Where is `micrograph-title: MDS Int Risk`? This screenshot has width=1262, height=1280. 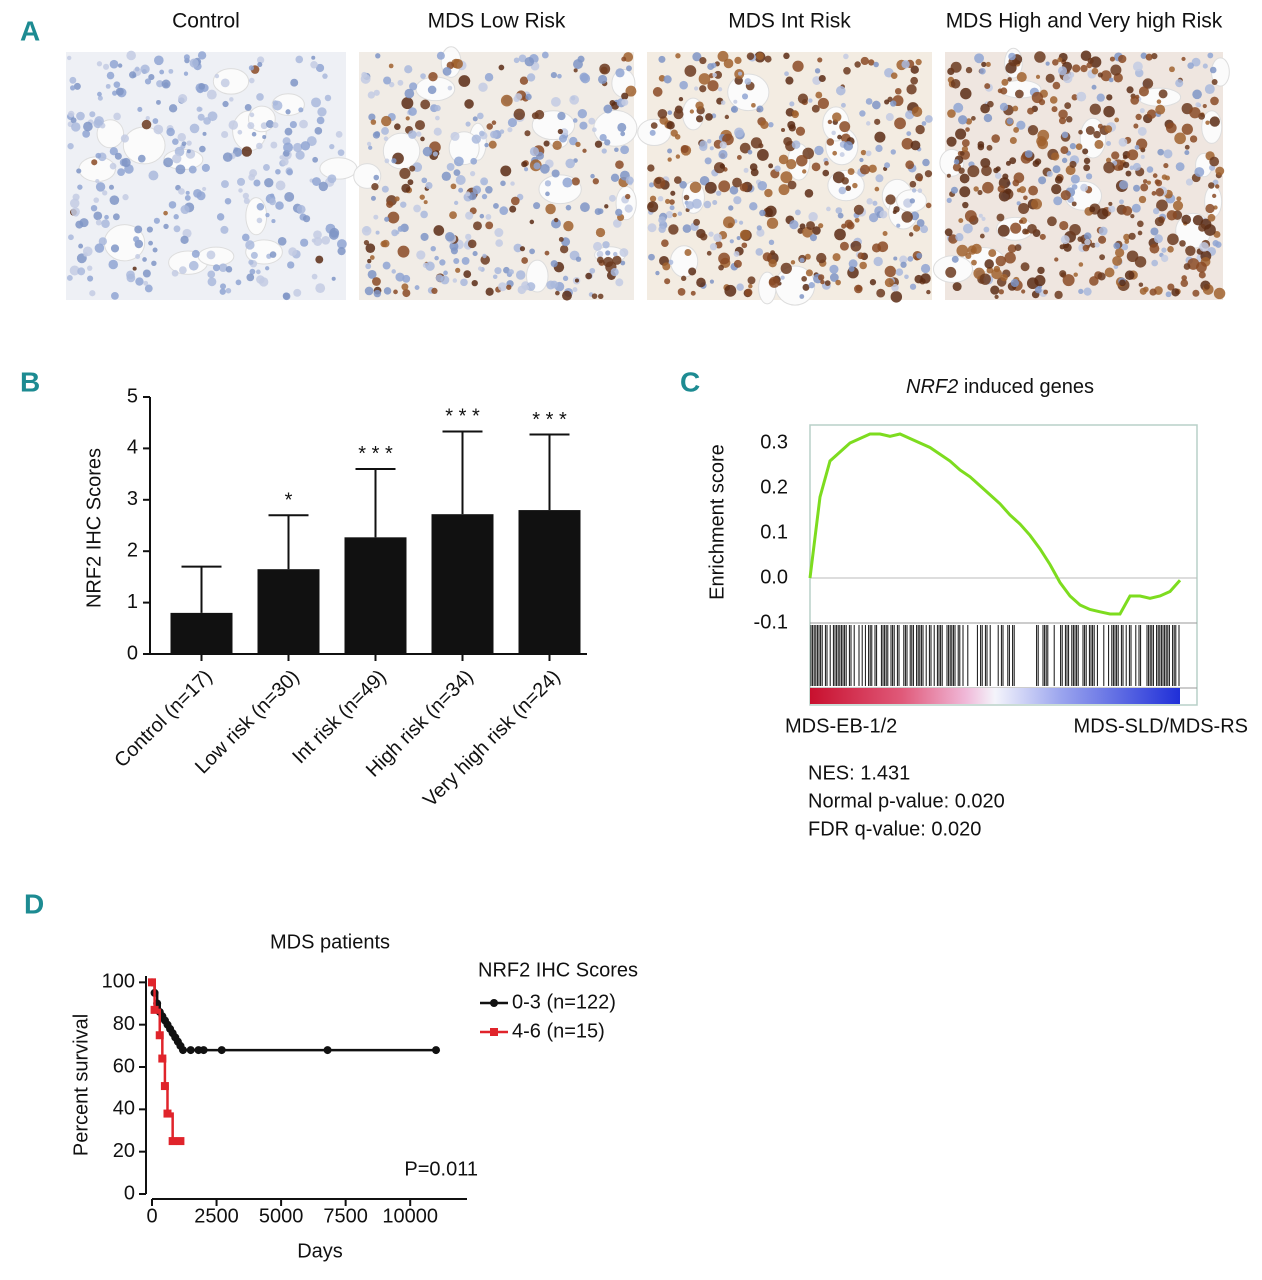
micrograph-title: MDS Int Risk is located at coordinates (789, 21).